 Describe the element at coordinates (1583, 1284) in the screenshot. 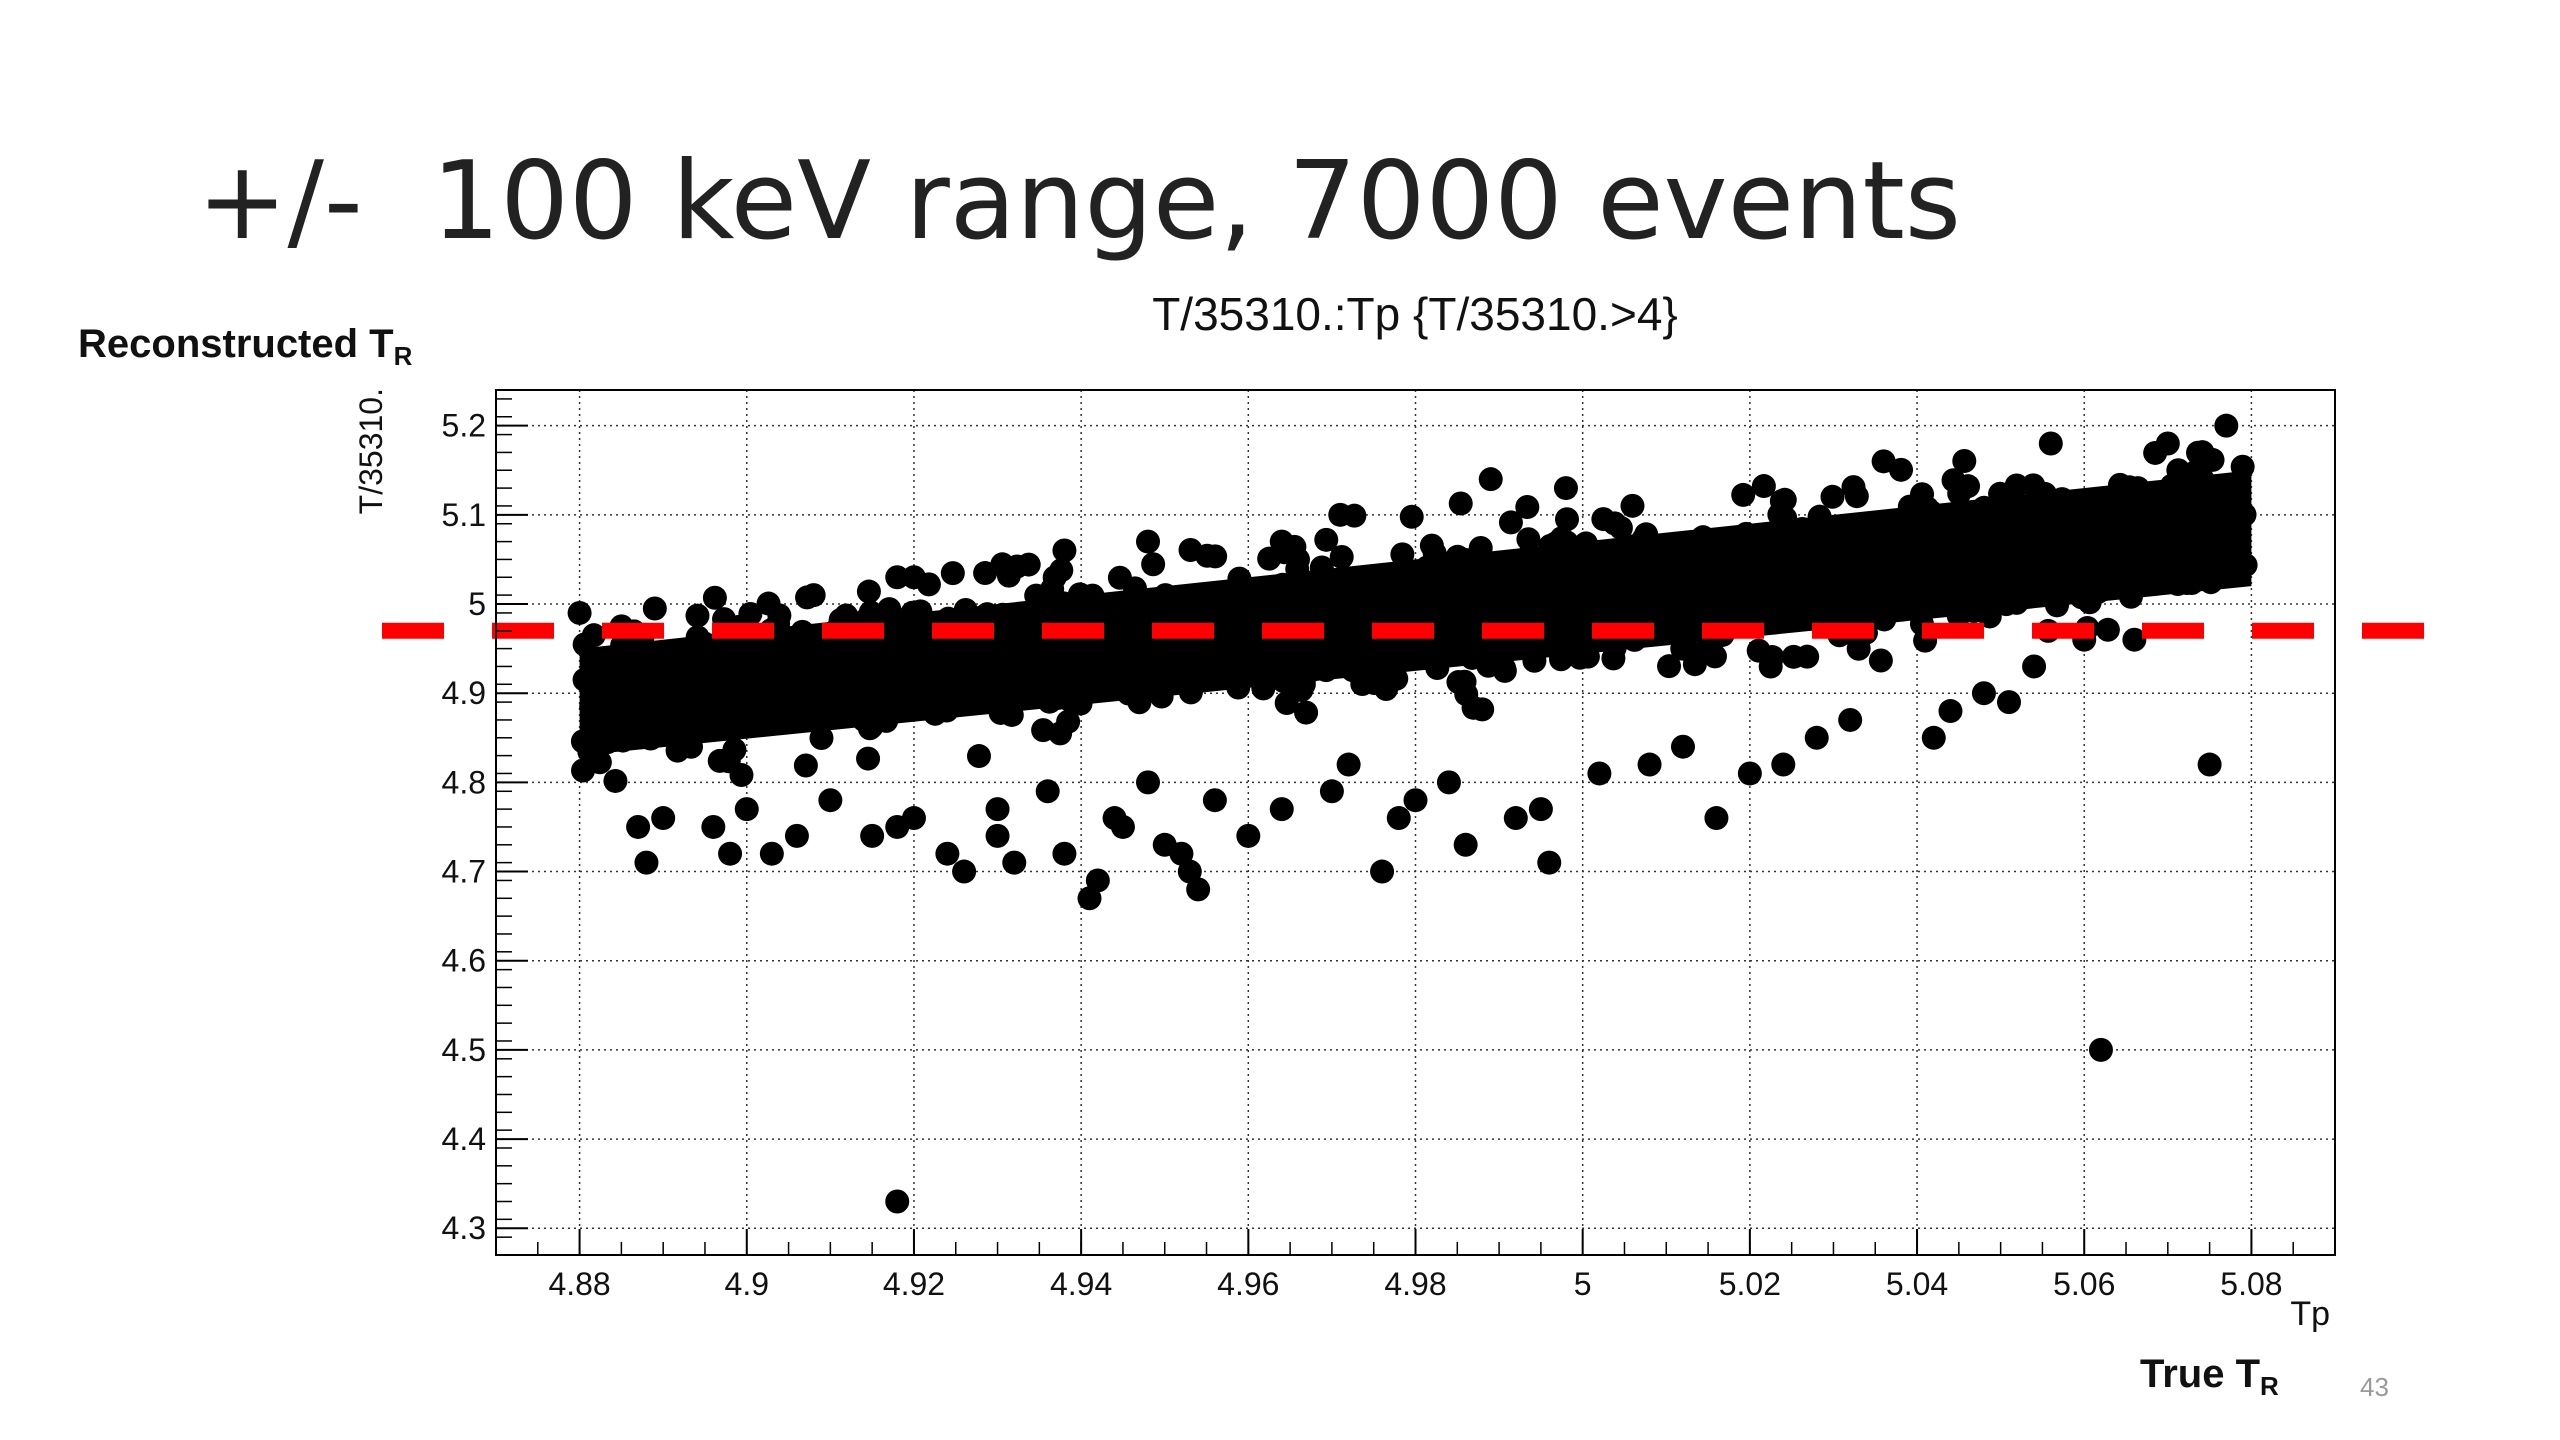

I see `x-tick-label: 5` at that location.